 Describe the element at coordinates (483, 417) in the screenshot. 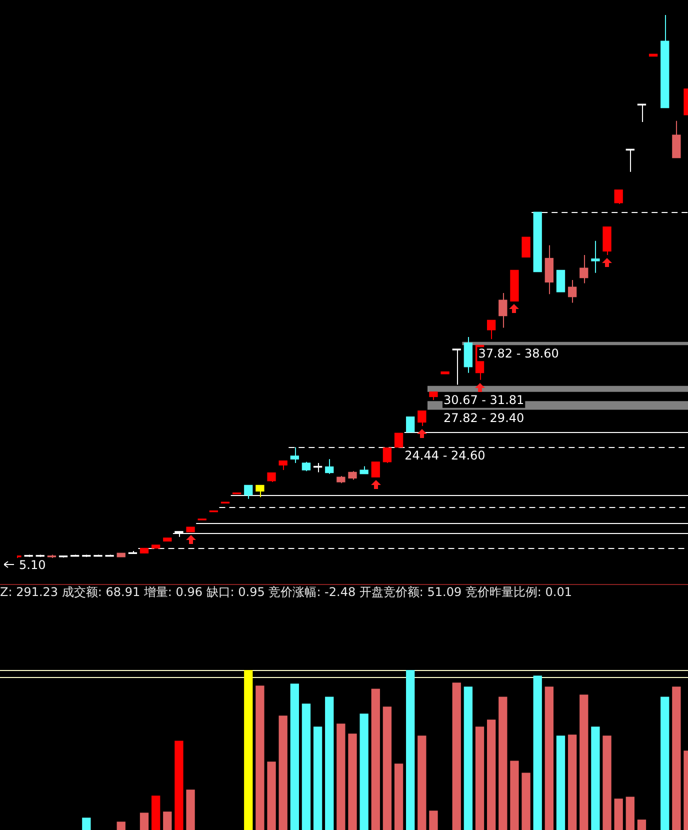

I see `band-label: 27.82 - 29.40` at that location.